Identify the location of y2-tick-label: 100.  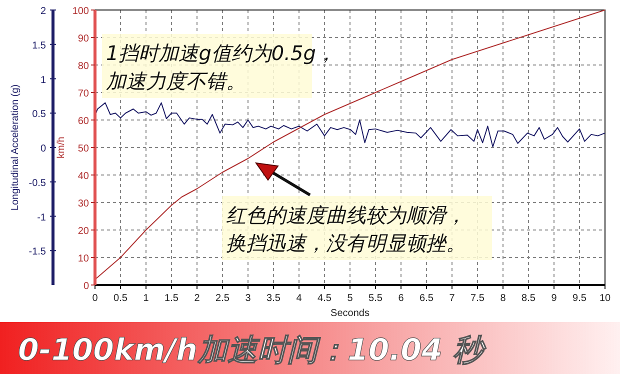
(81, 11).